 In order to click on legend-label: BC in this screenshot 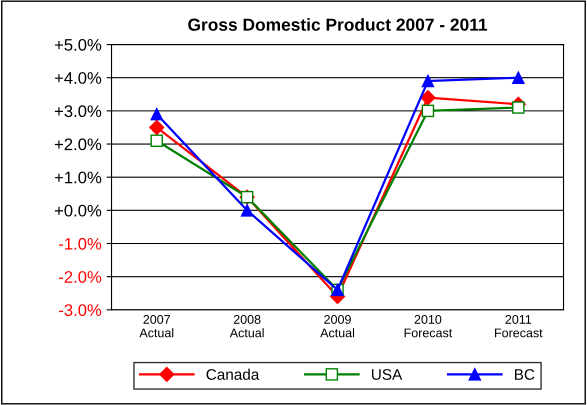, I will do `click(524, 374)`.